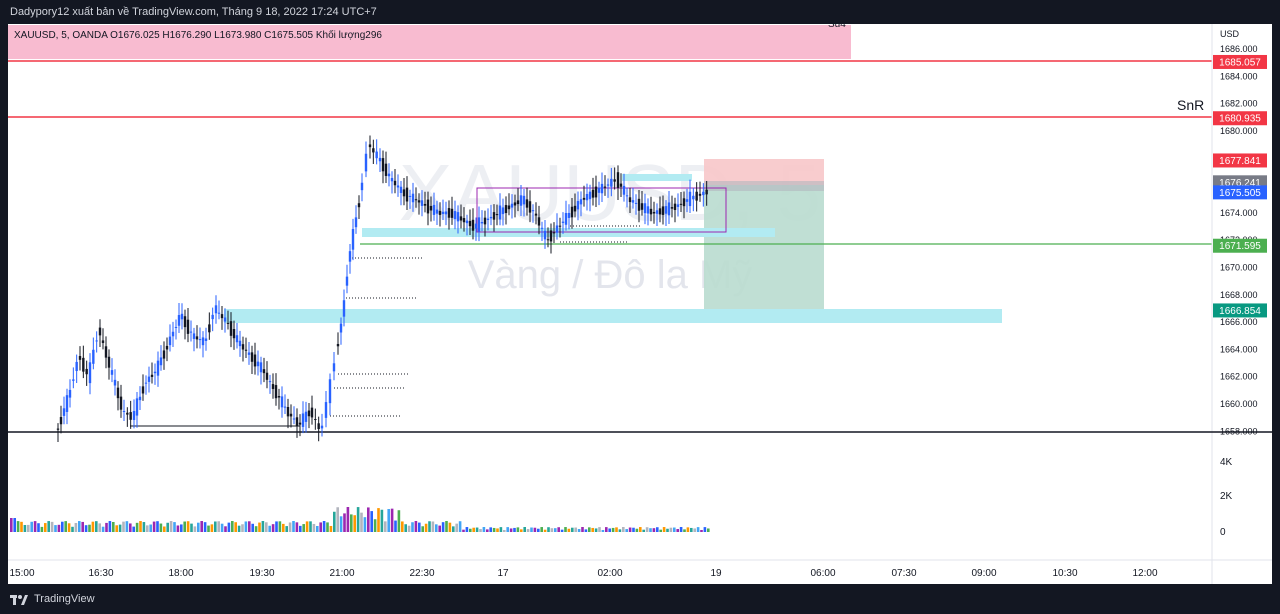 Image resolution: width=1280 pixels, height=614 pixels. I want to click on price-tick-label: 1662.000, so click(1239, 377).